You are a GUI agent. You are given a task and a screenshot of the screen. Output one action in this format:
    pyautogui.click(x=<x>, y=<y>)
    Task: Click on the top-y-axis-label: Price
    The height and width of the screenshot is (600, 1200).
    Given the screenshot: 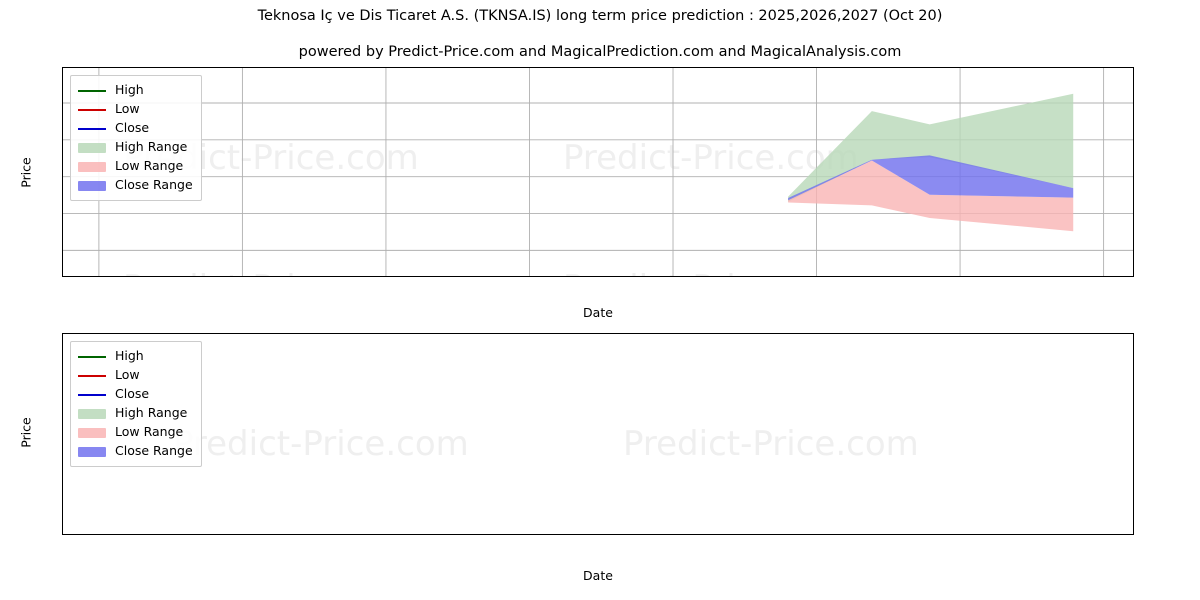 What is the action you would take?
    pyautogui.click(x=26, y=172)
    